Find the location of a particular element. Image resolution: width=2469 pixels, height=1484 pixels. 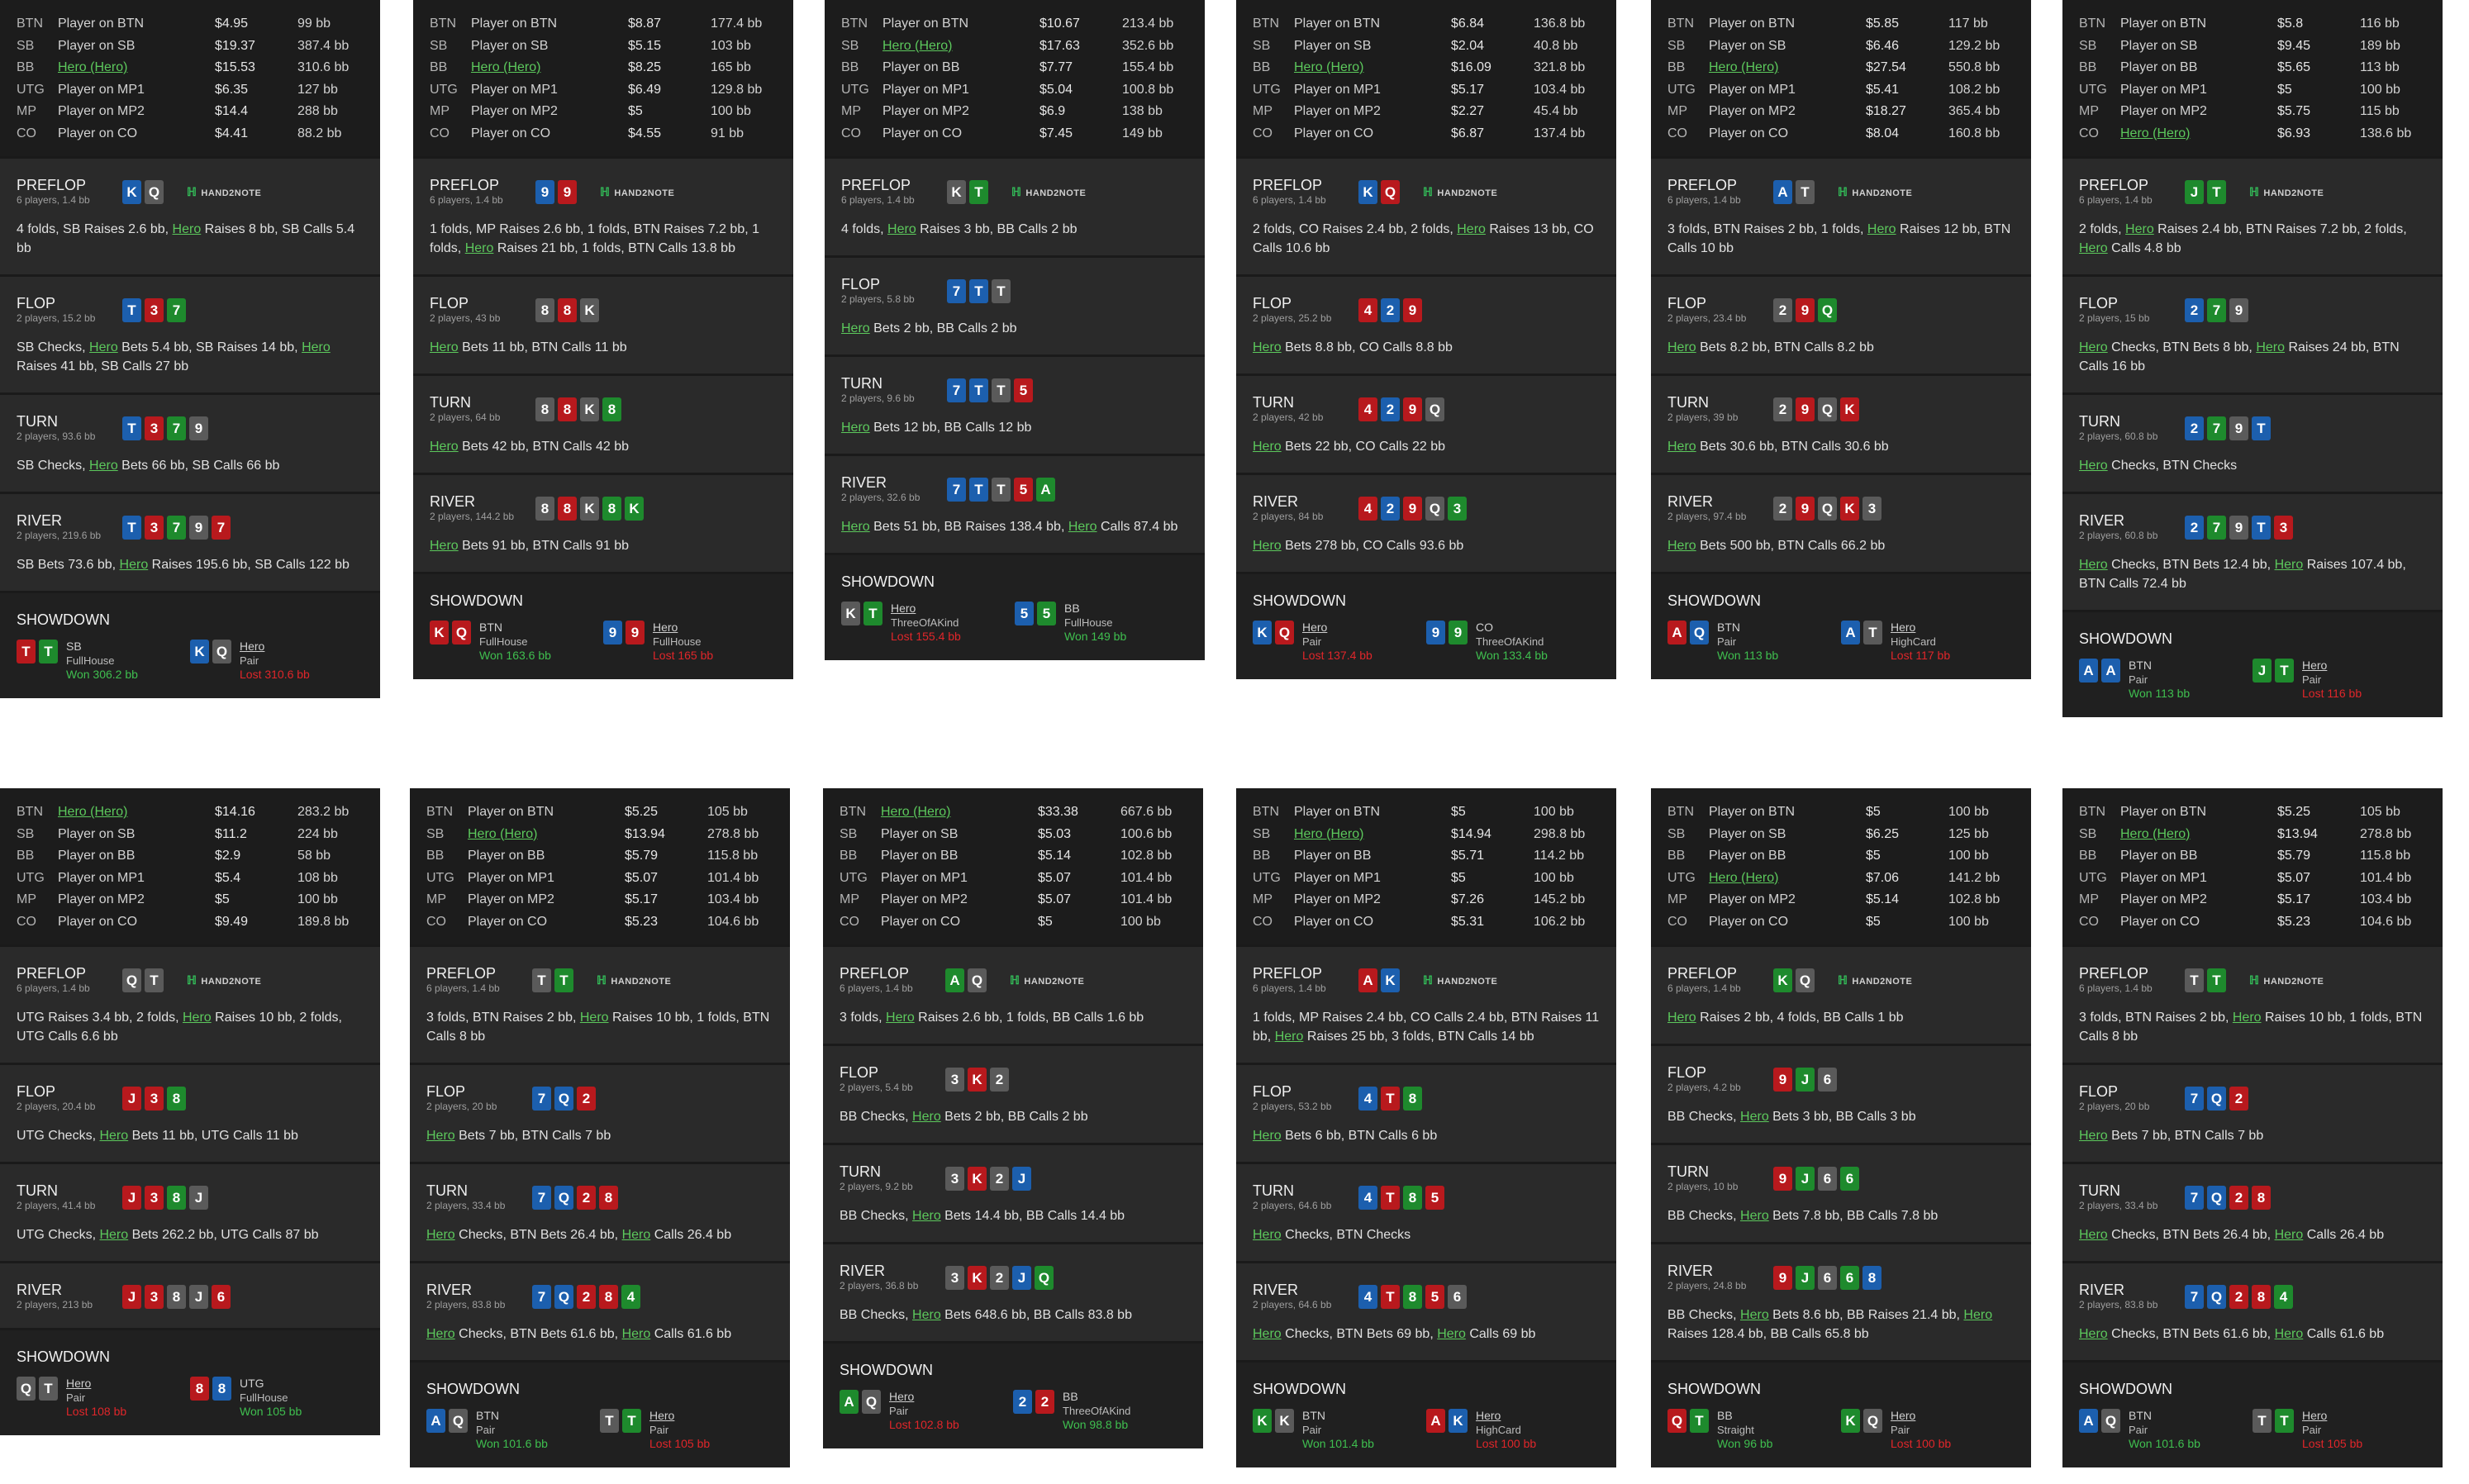

playing-card: 8 is located at coordinates (176, 1296).